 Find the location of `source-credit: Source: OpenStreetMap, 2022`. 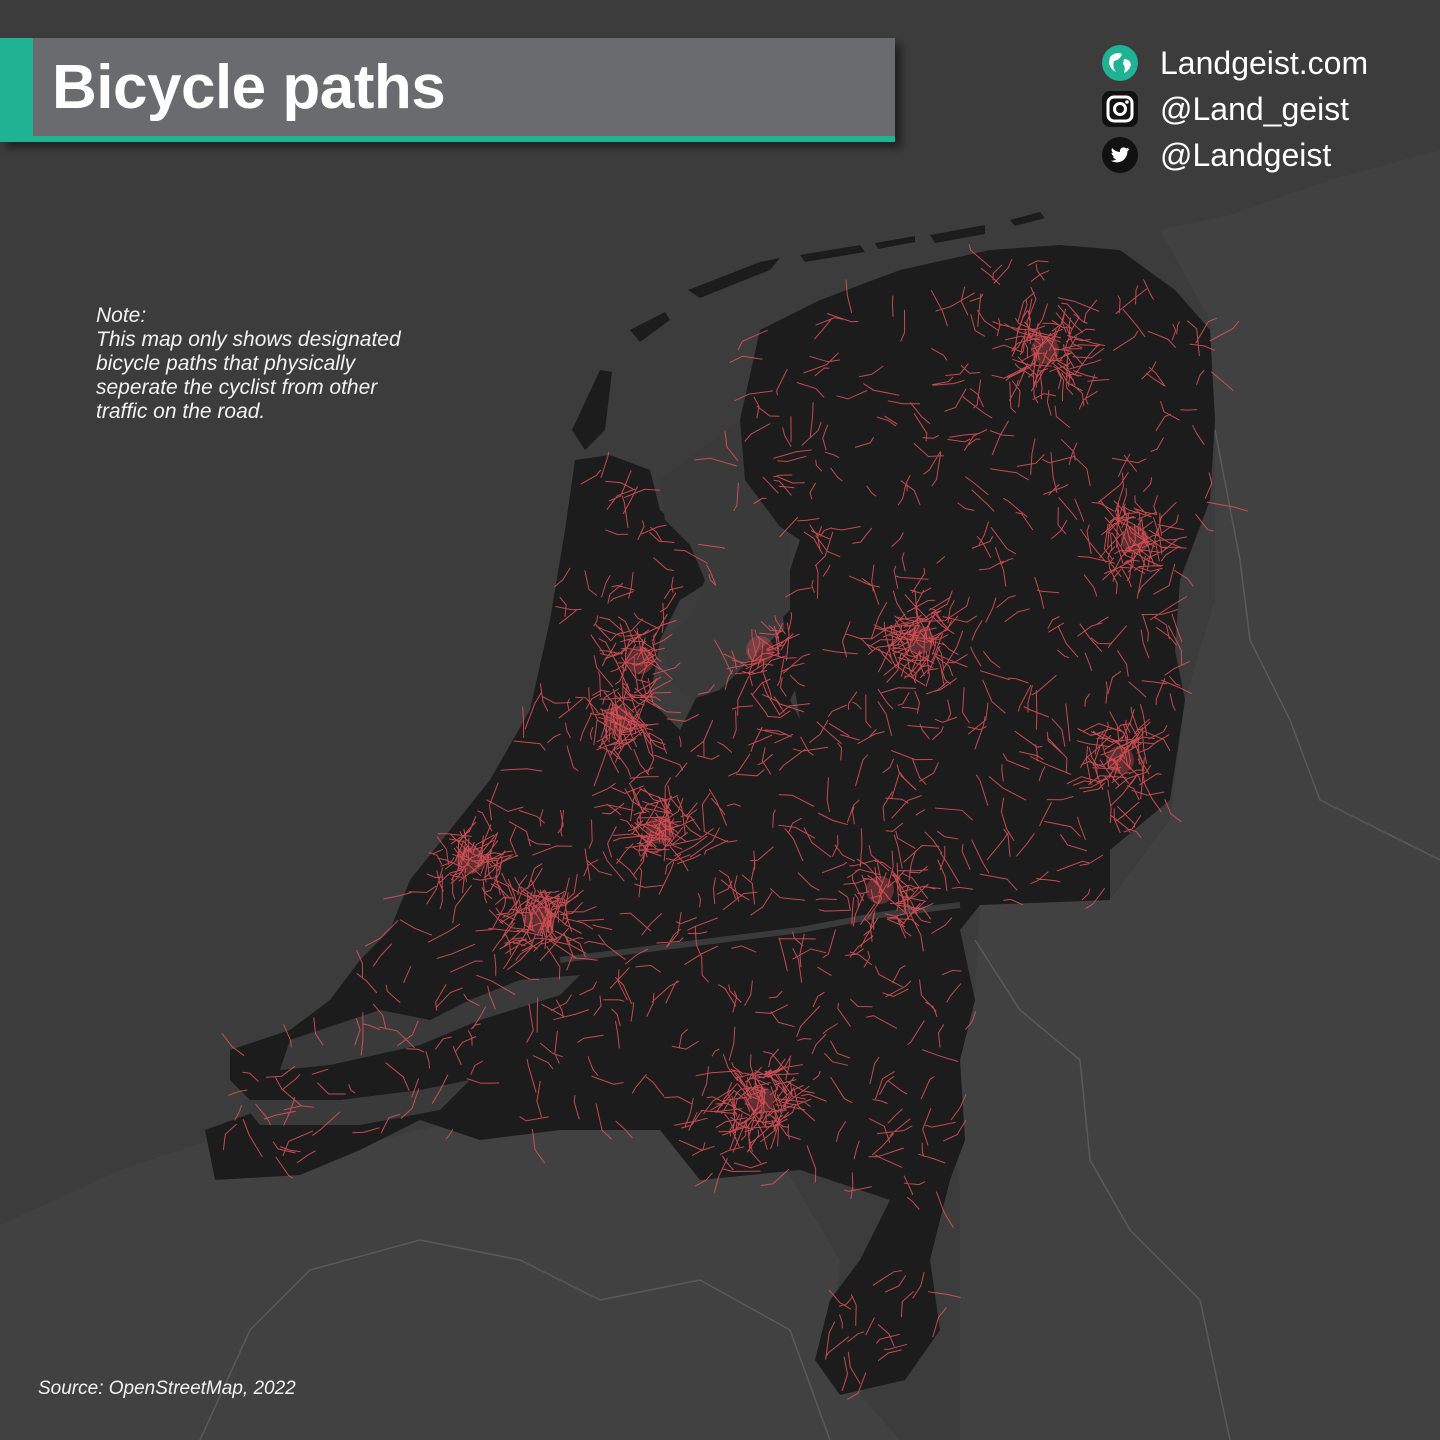

source-credit: Source: OpenStreetMap, 2022 is located at coordinates (167, 1388).